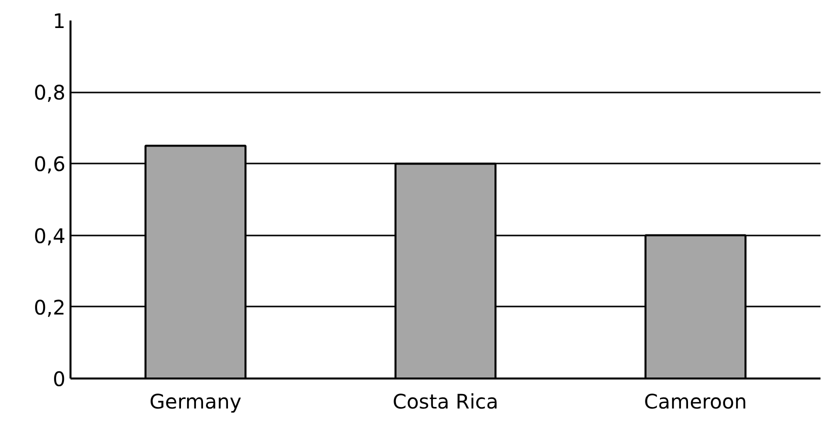 The height and width of the screenshot is (428, 828). What do you see at coordinates (59, 379) in the screenshot?
I see `y-tick-label: 0` at bounding box center [59, 379].